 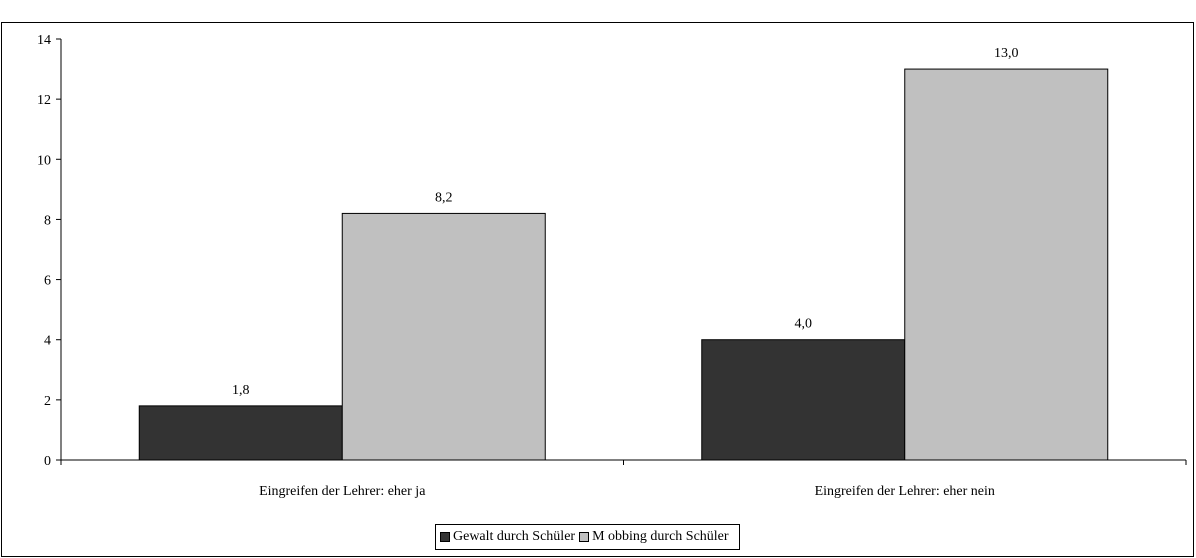 I want to click on data-label: 13,0, so click(x=1006, y=53).